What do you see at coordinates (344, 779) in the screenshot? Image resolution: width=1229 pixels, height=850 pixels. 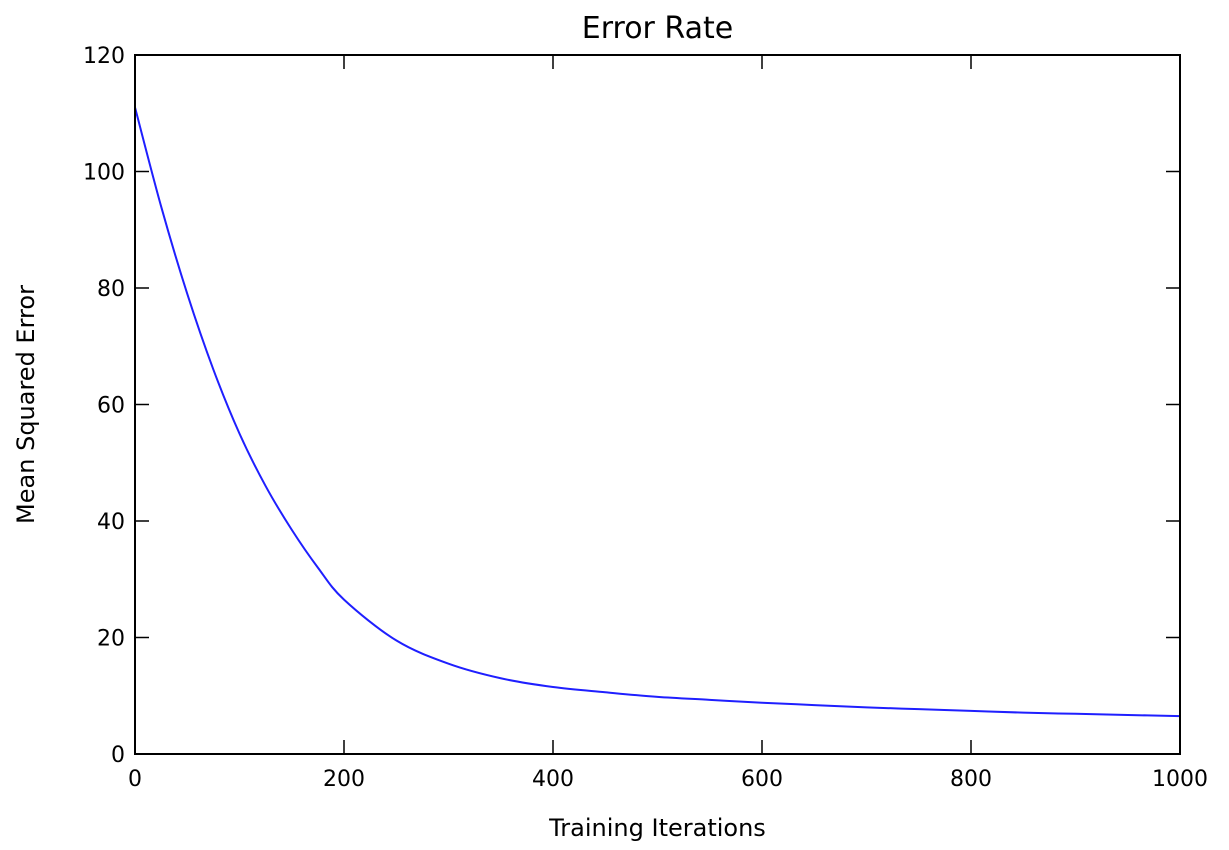 I see `x-tick-label: 200` at bounding box center [344, 779].